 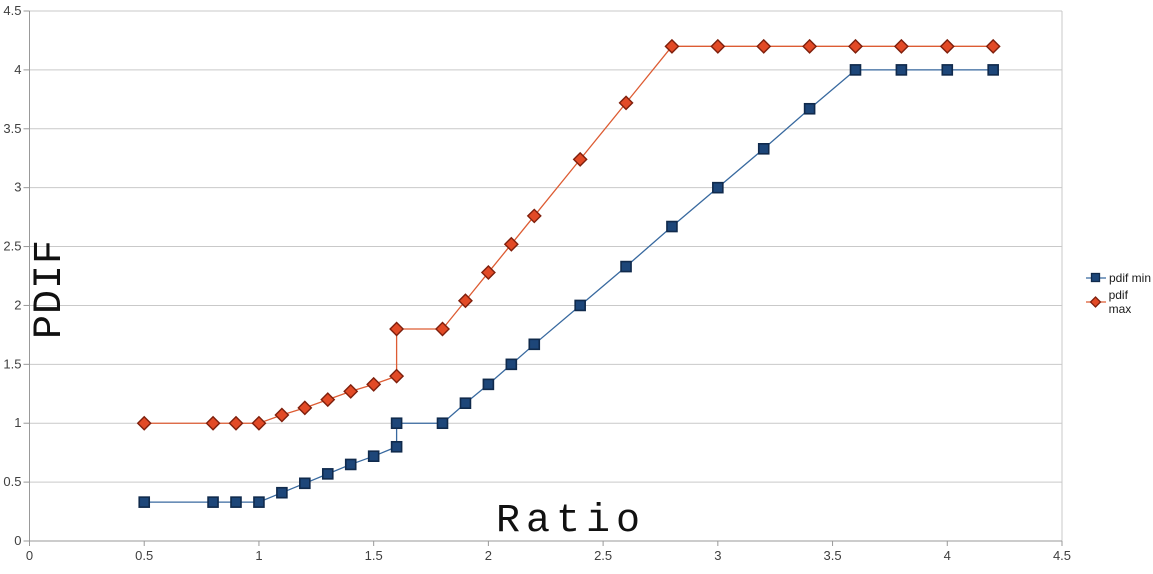 What do you see at coordinates (603, 555) in the screenshot?
I see `x-tick-label: 2.5` at bounding box center [603, 555].